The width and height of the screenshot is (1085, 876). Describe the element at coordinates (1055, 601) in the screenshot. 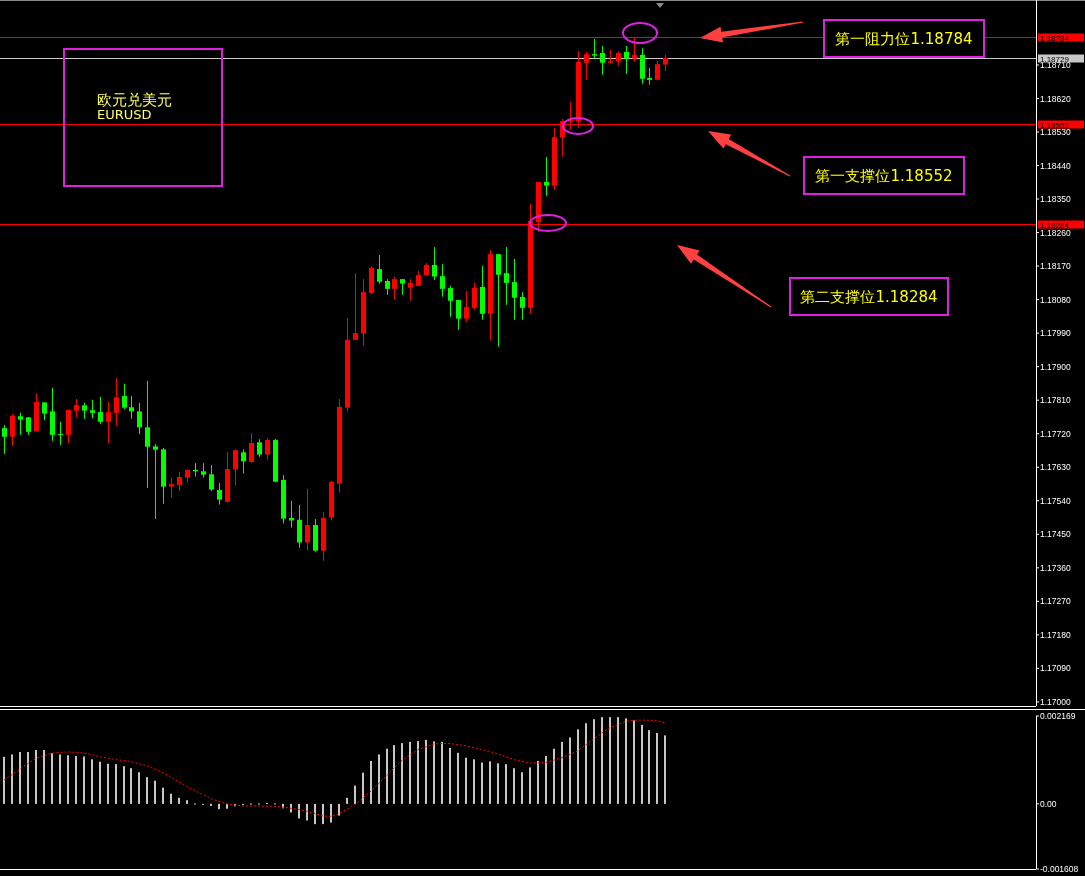

I see `y-tick-label: 1.17270` at that location.